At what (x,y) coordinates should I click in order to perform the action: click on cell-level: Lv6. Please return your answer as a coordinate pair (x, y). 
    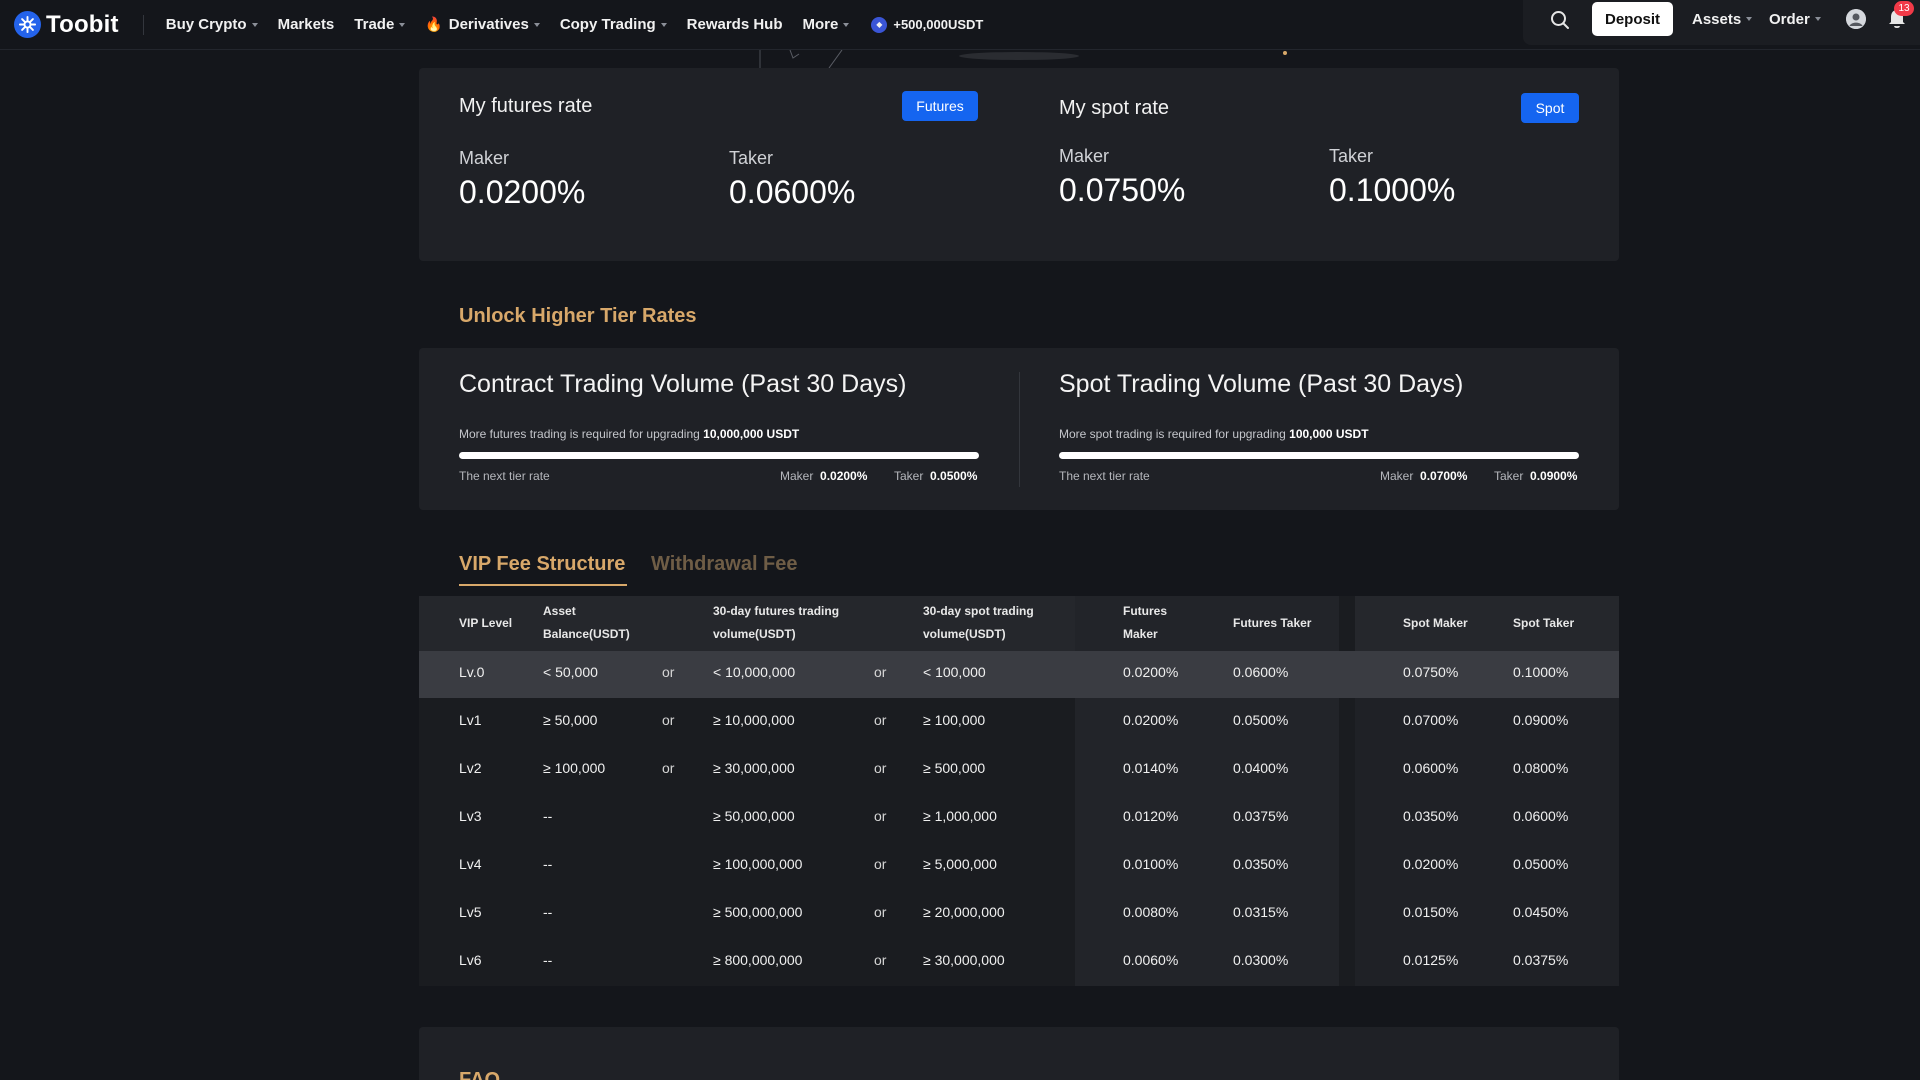
    Looking at the image, I should click on (470, 960).